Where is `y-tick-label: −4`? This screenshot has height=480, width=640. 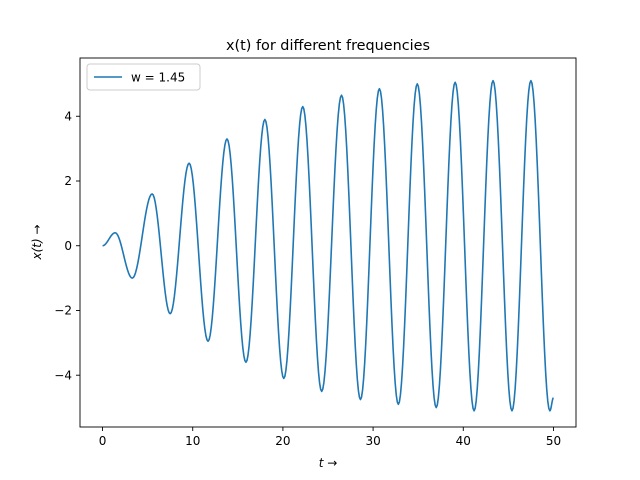
y-tick-label: −4 is located at coordinates (63, 375).